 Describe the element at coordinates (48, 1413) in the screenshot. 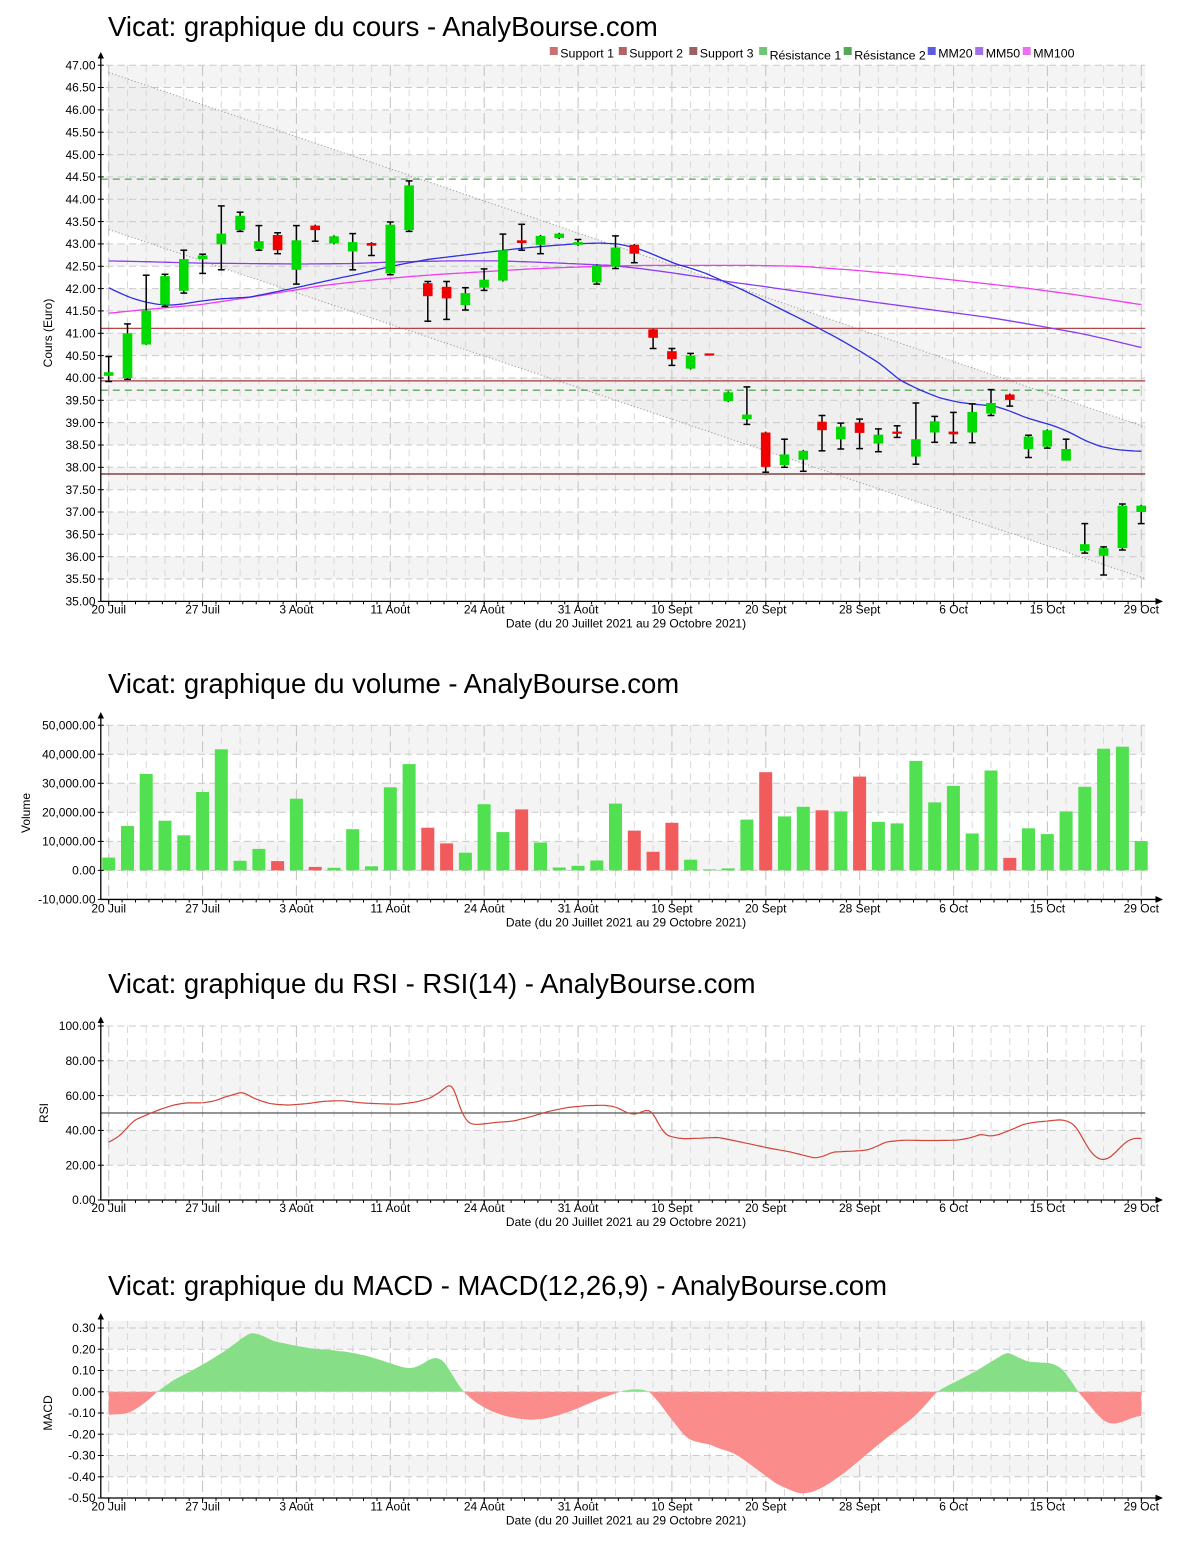

I see `svg-text: MACD` at that location.